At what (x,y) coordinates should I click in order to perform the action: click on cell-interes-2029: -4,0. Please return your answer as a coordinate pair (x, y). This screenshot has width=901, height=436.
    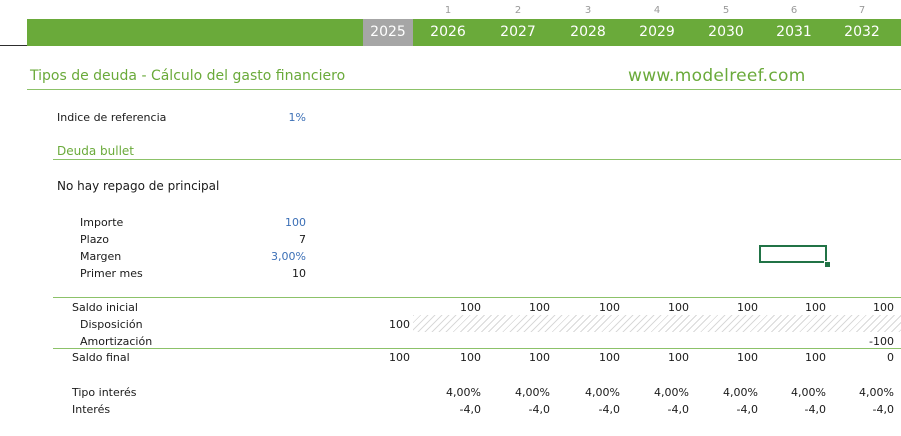
    Looking at the image, I should click on (678, 409).